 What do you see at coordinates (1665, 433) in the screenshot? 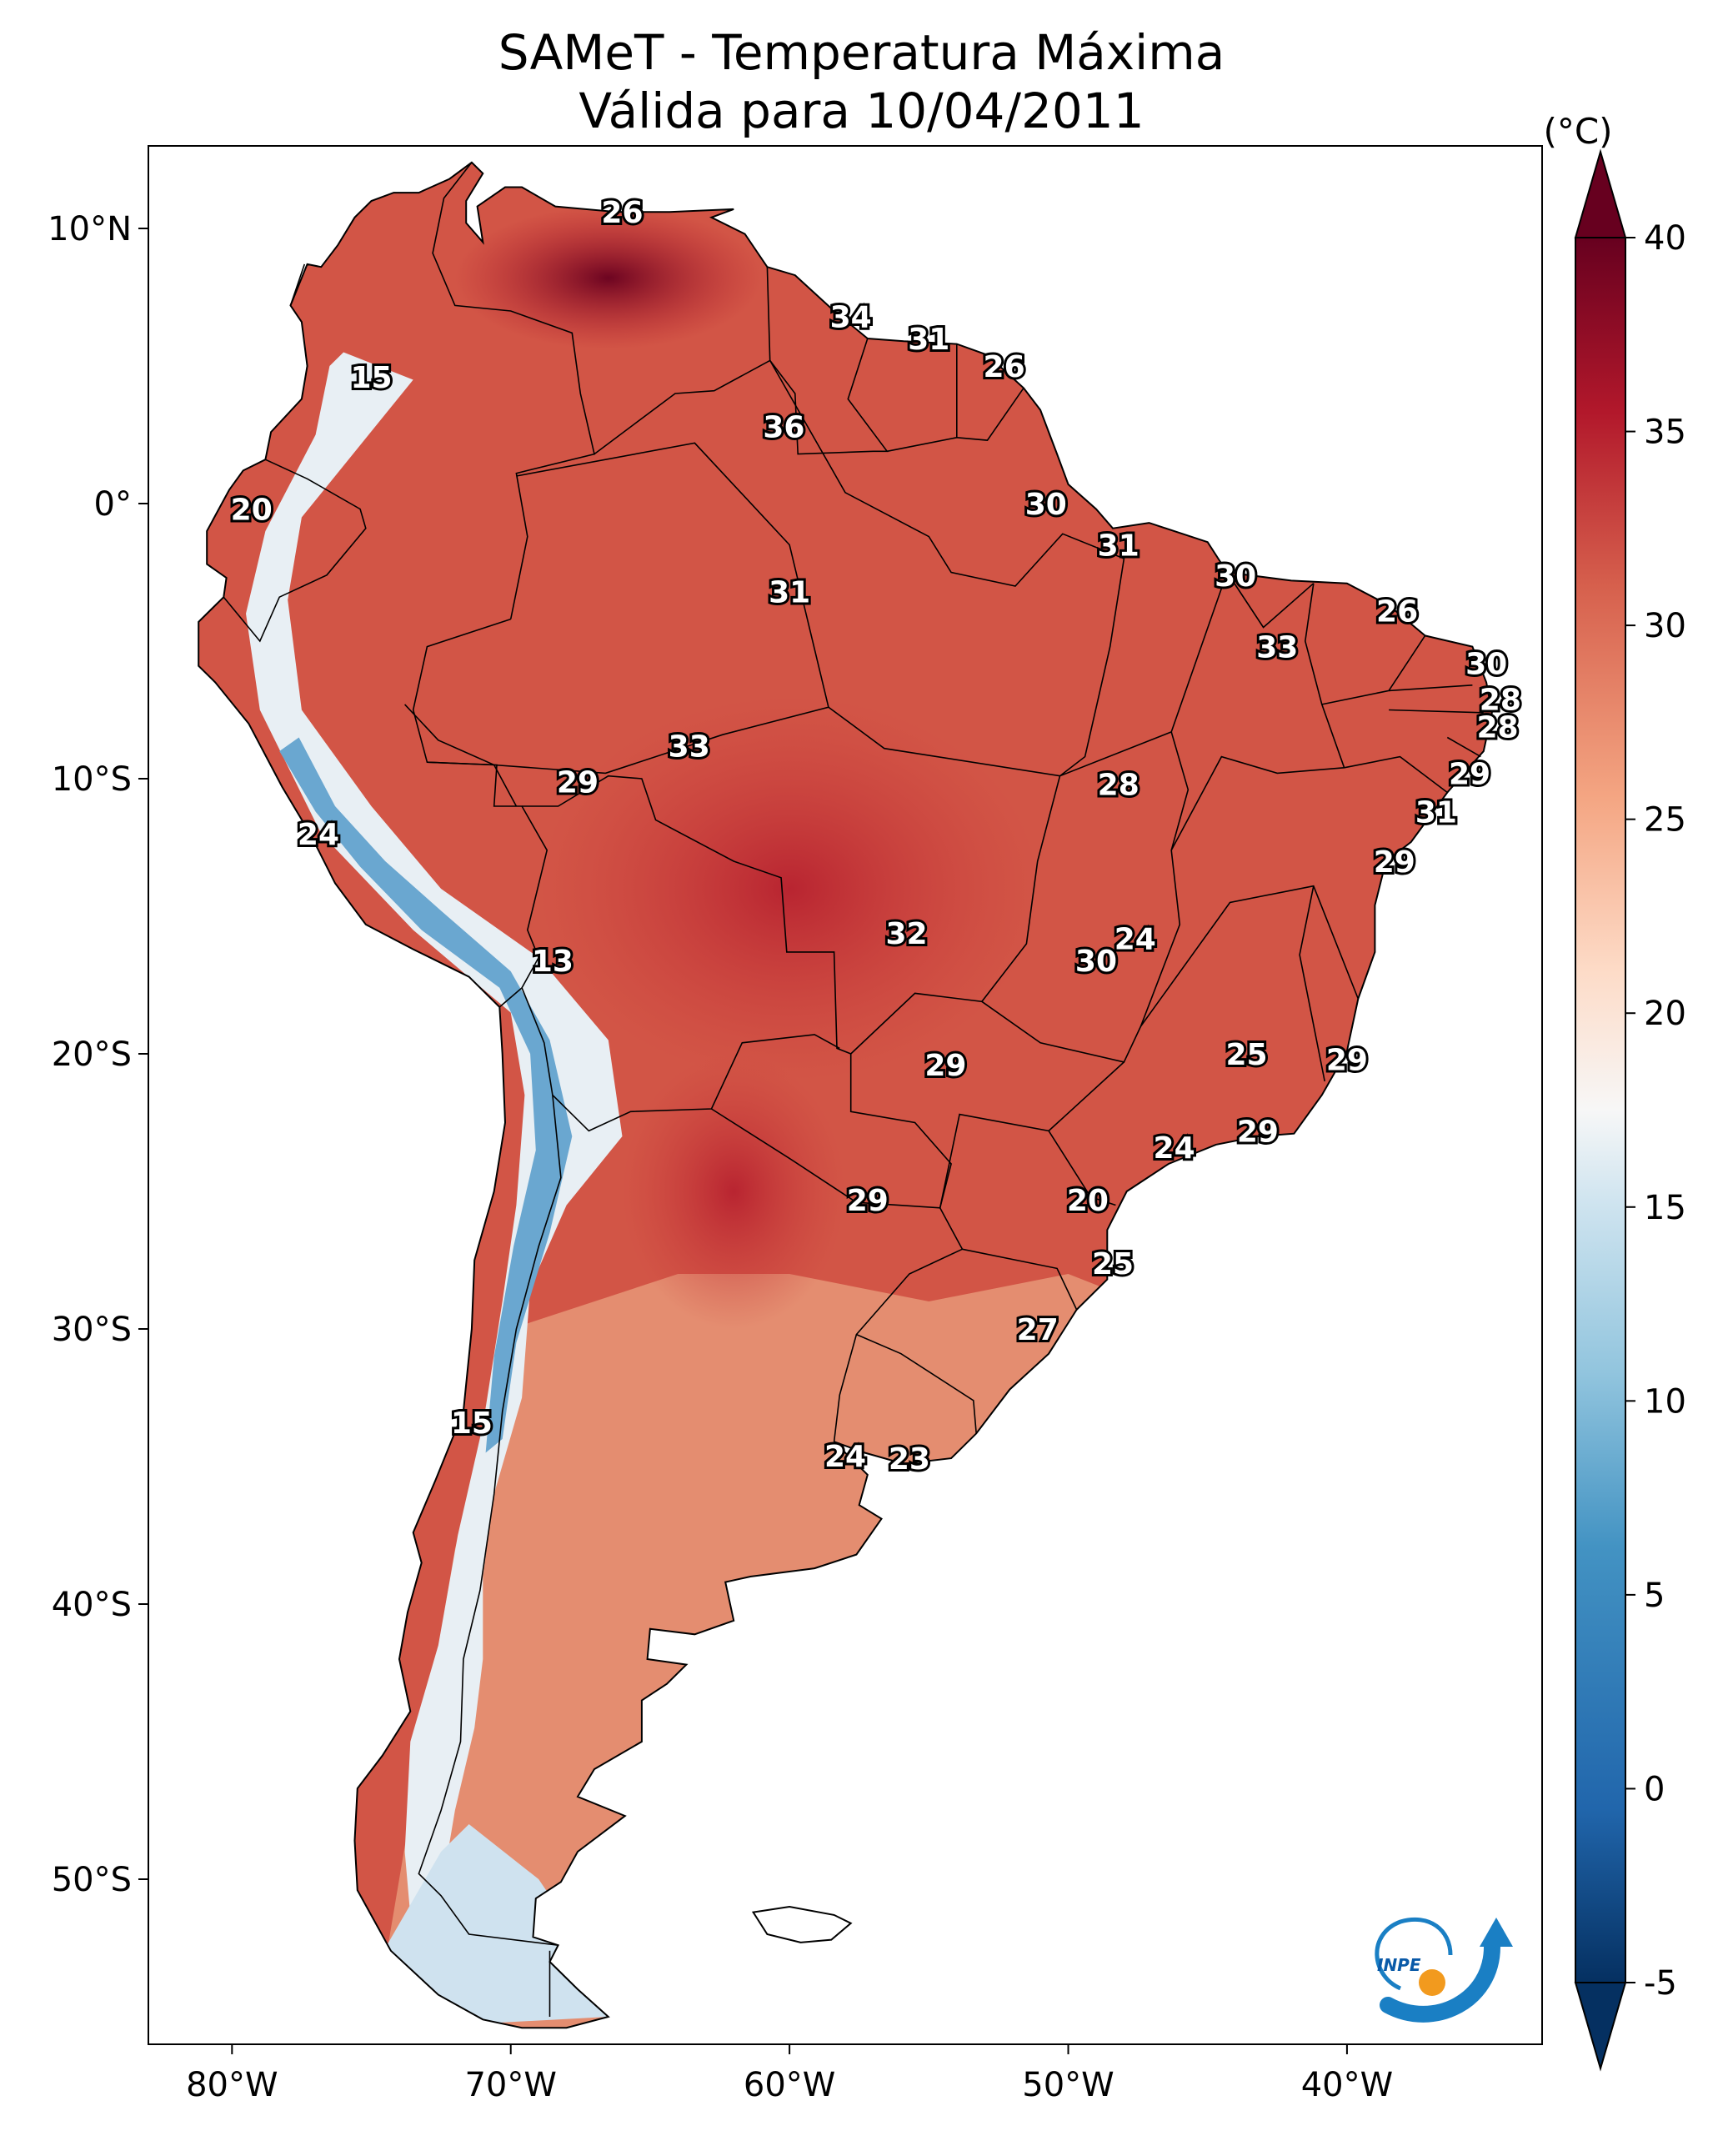
I see `colorbar-tick-label: 35` at bounding box center [1665, 433].